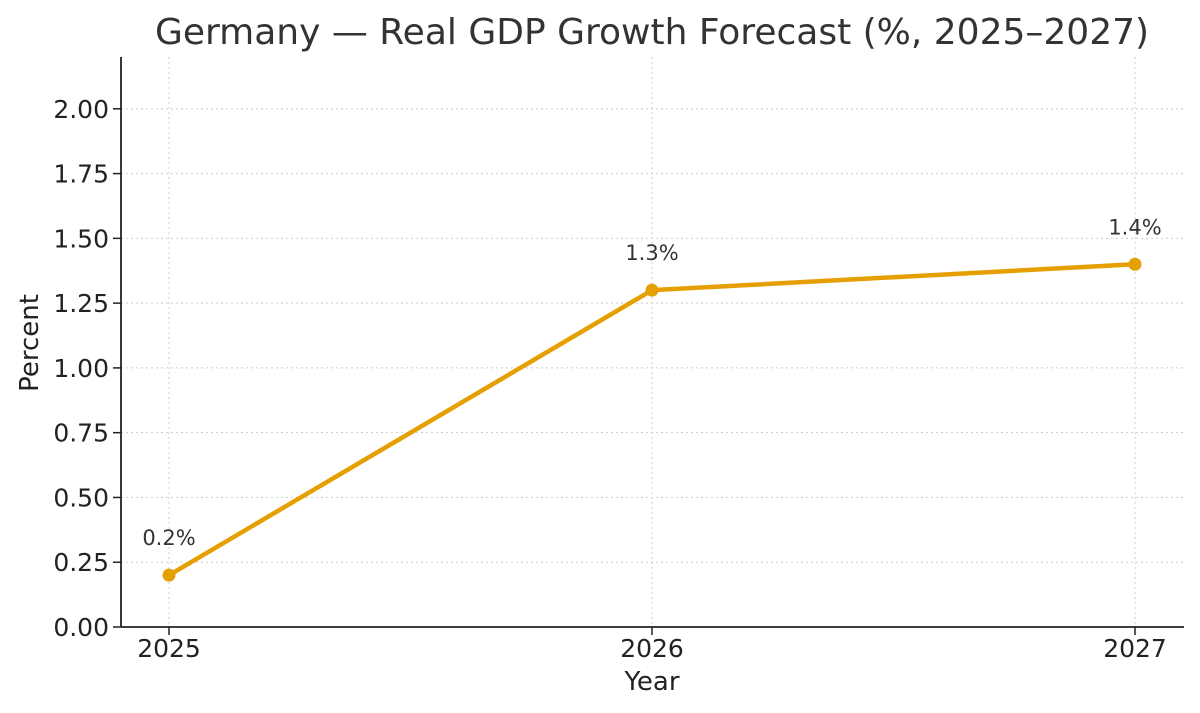  Describe the element at coordinates (1134, 227) in the screenshot. I see `data-value-label: 1.4%` at that location.